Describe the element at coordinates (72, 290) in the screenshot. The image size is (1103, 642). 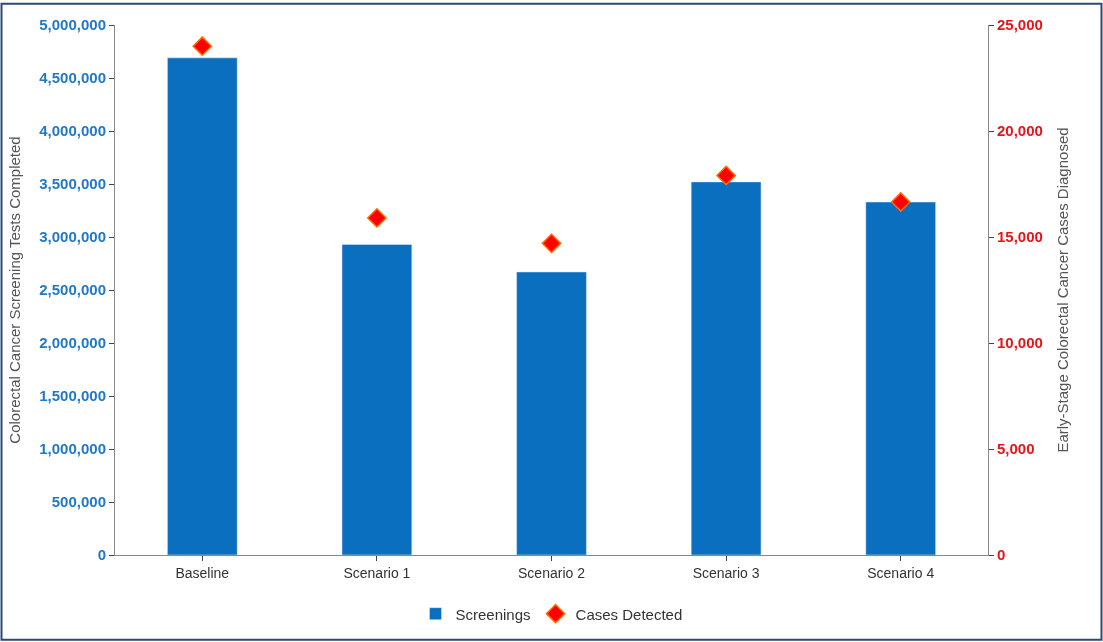
I see `y-tick-label: 2,500,000` at that location.